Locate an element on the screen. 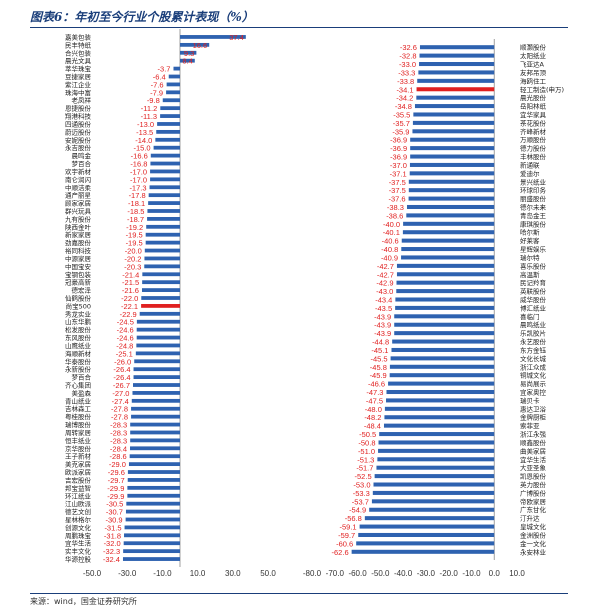  category-label: 新通联 is located at coordinates (530, 164).